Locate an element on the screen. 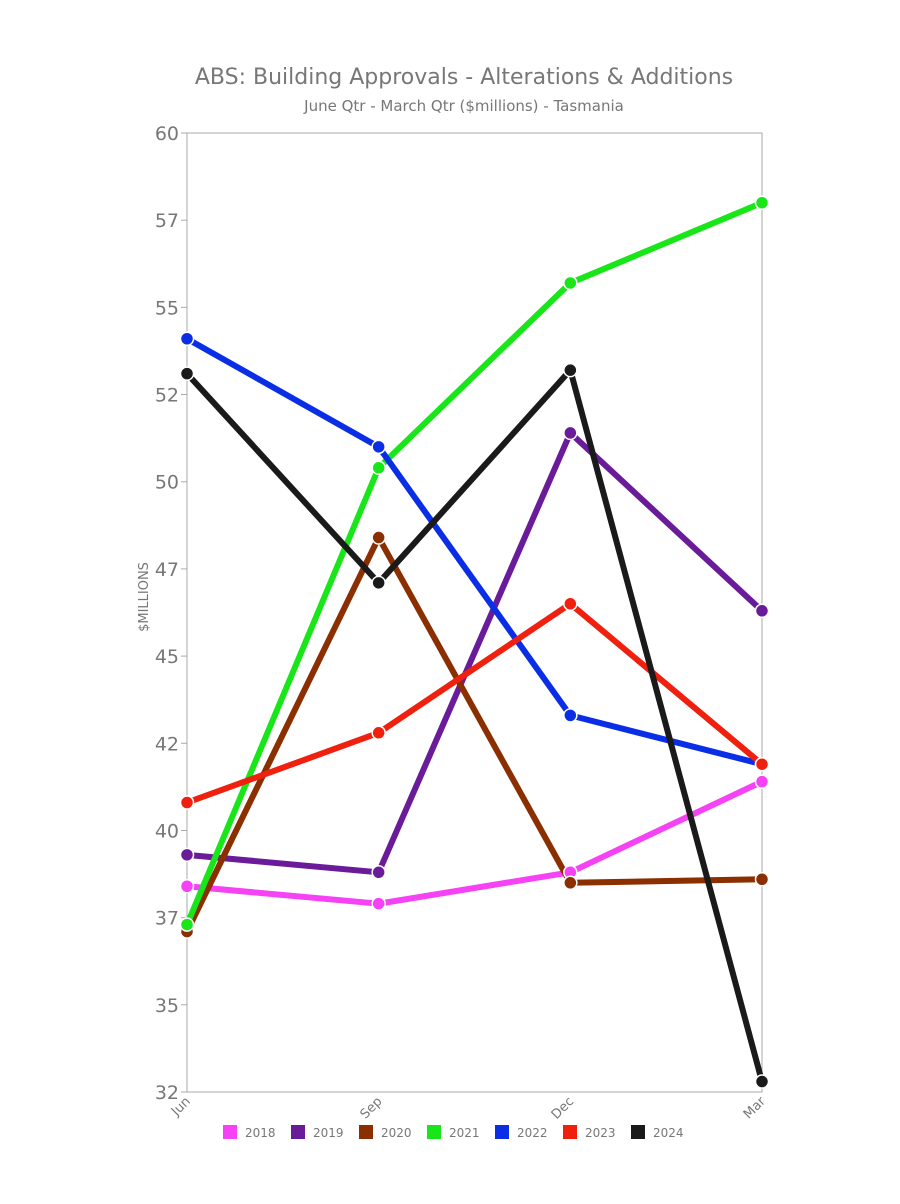  y-axis-label: $MILLIONS is located at coordinates (144, 597).